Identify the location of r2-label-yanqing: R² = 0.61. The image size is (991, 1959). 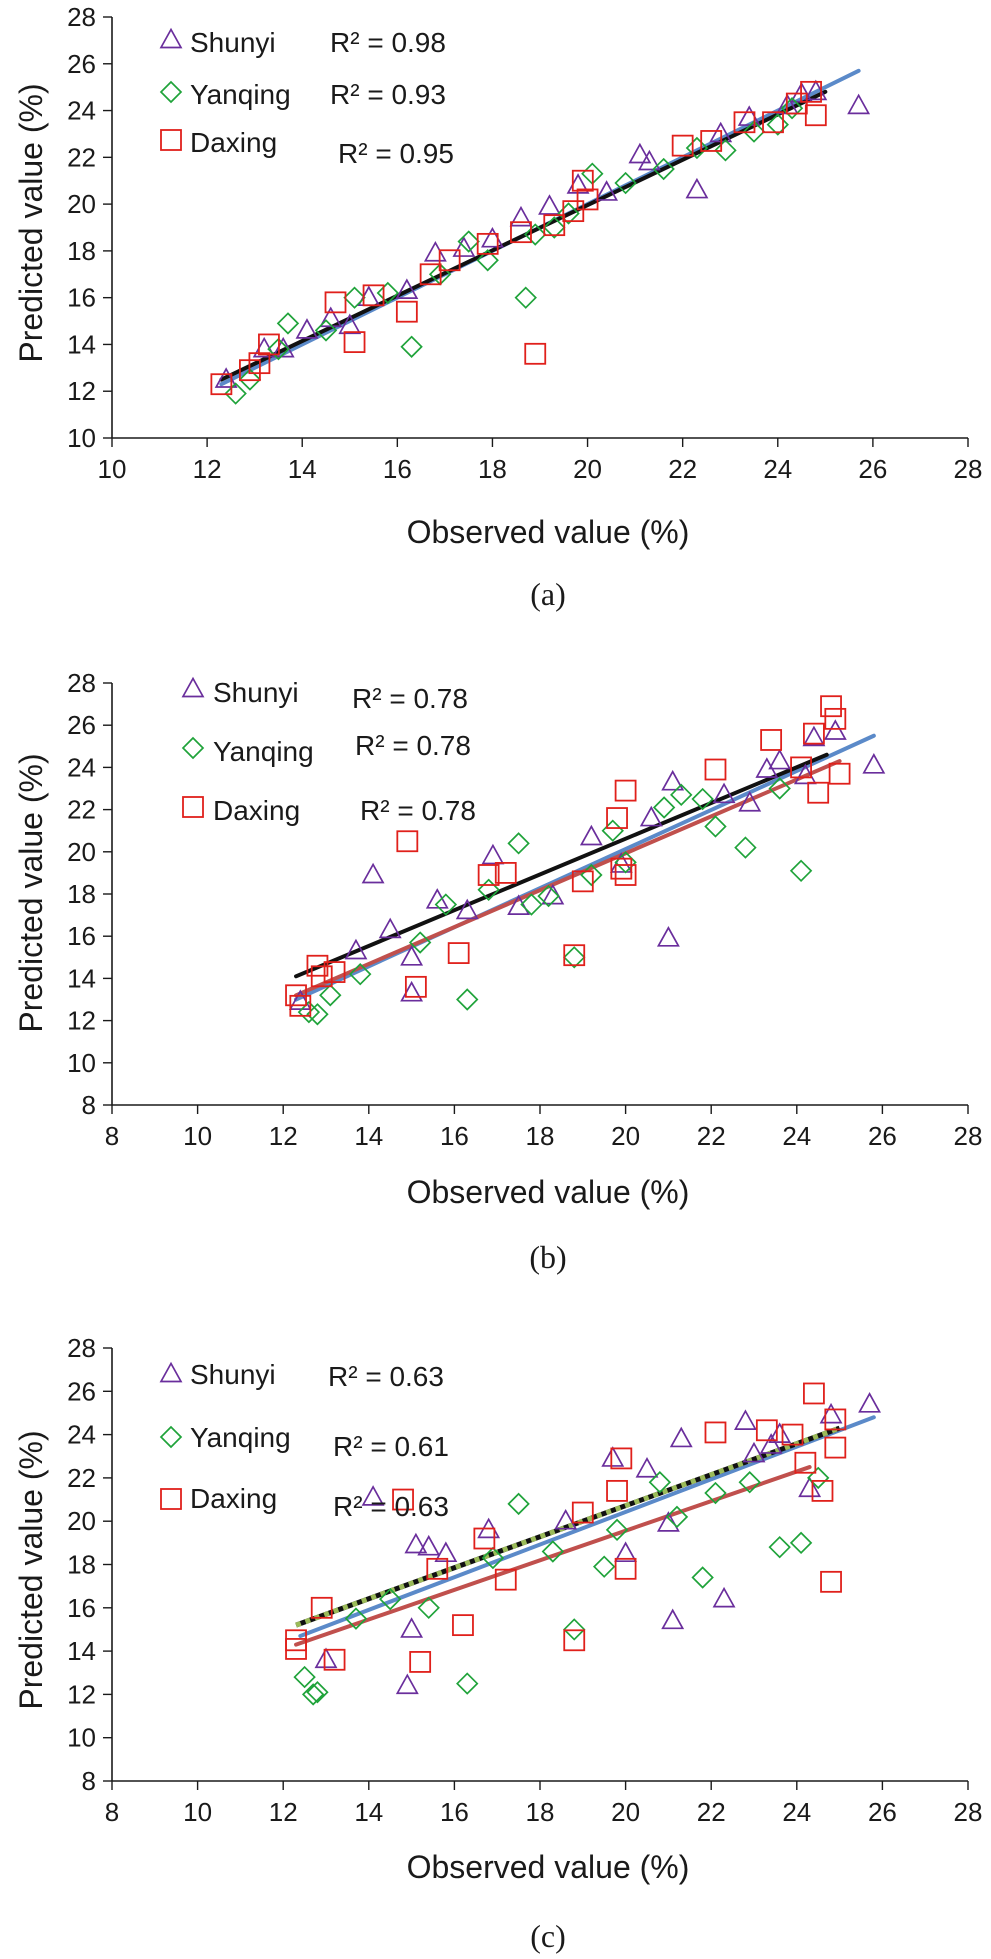
(391, 1446).